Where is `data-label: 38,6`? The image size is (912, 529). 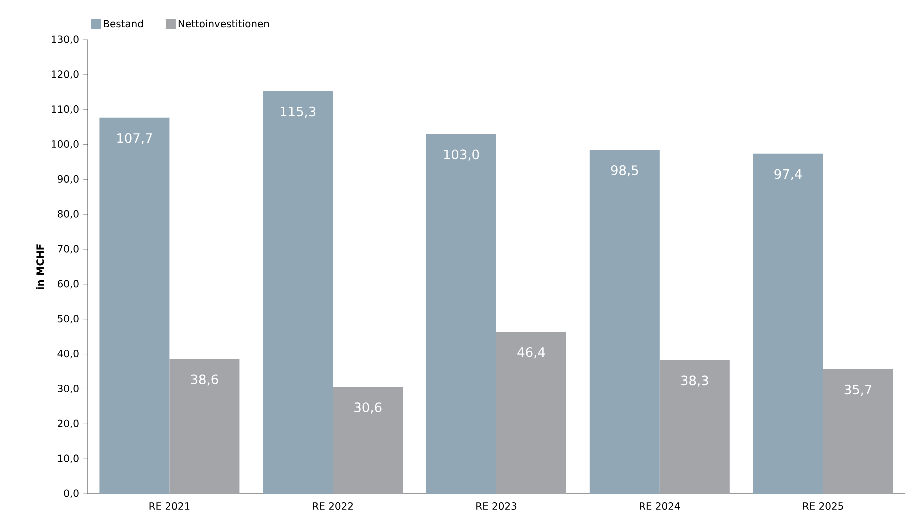
data-label: 38,6 is located at coordinates (204, 380).